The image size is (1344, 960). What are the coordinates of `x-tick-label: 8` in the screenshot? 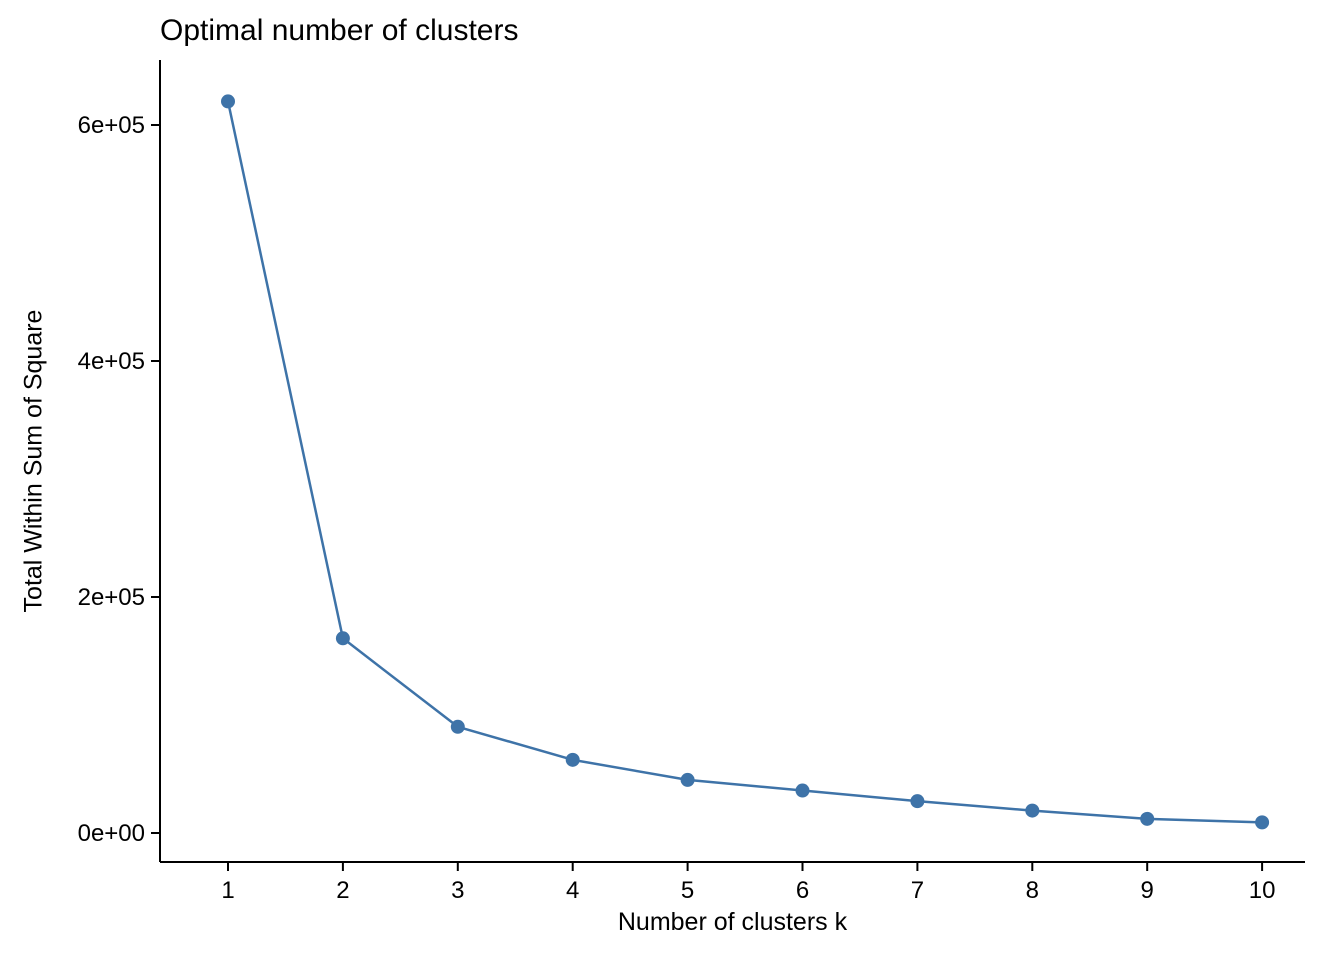 It's located at (1032, 890).